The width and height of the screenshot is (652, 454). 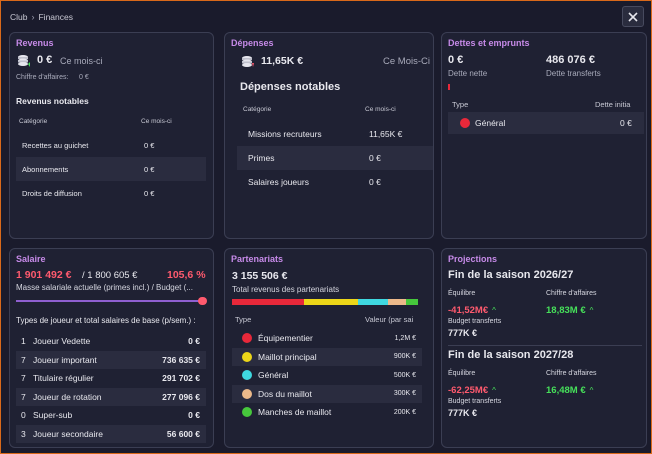 I want to click on projection-ca-row: 18,83M € ^, so click(x=569, y=309).